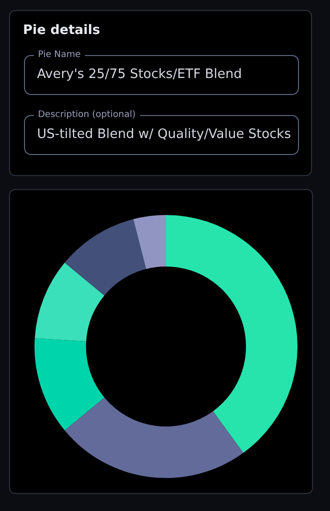 The width and height of the screenshot is (330, 511). What do you see at coordinates (61, 30) in the screenshot?
I see `text: Pie details` at bounding box center [61, 30].